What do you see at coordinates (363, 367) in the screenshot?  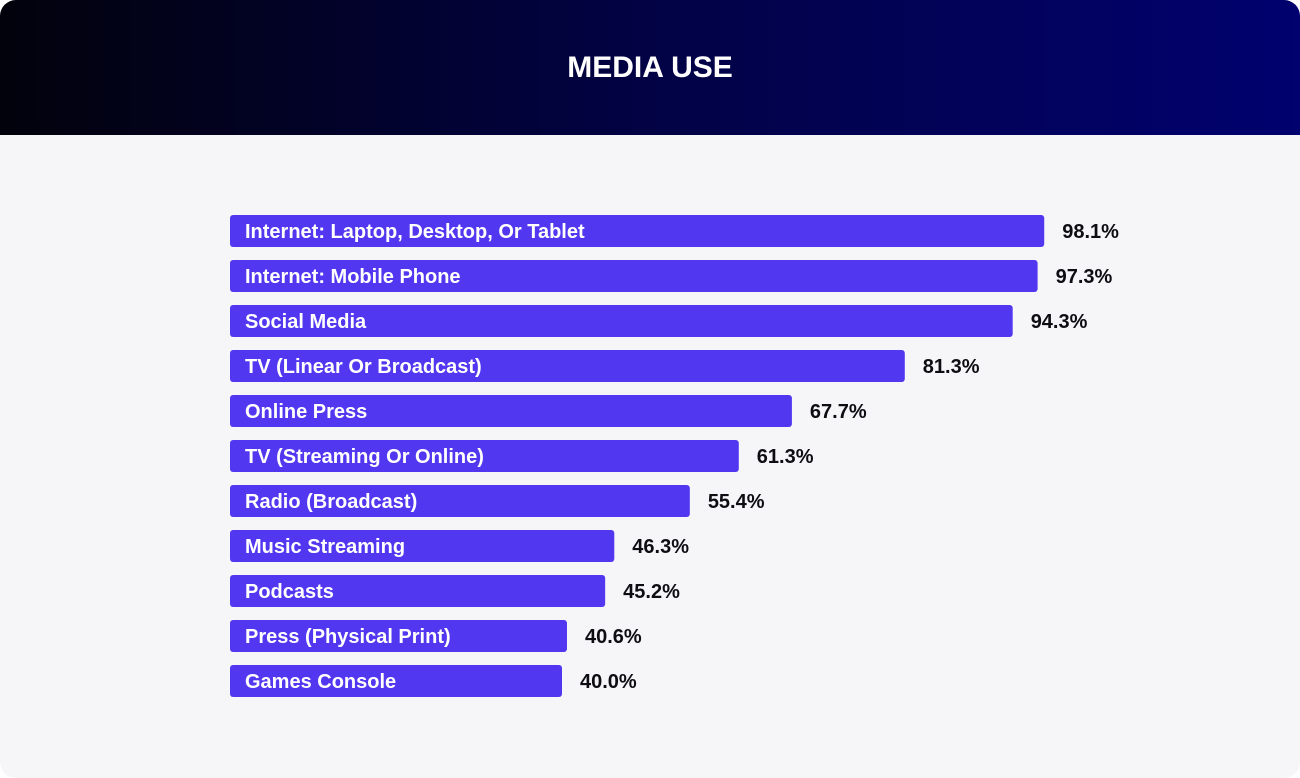 I see `bar-category-label: TV (Linear Or Broadcast)` at bounding box center [363, 367].